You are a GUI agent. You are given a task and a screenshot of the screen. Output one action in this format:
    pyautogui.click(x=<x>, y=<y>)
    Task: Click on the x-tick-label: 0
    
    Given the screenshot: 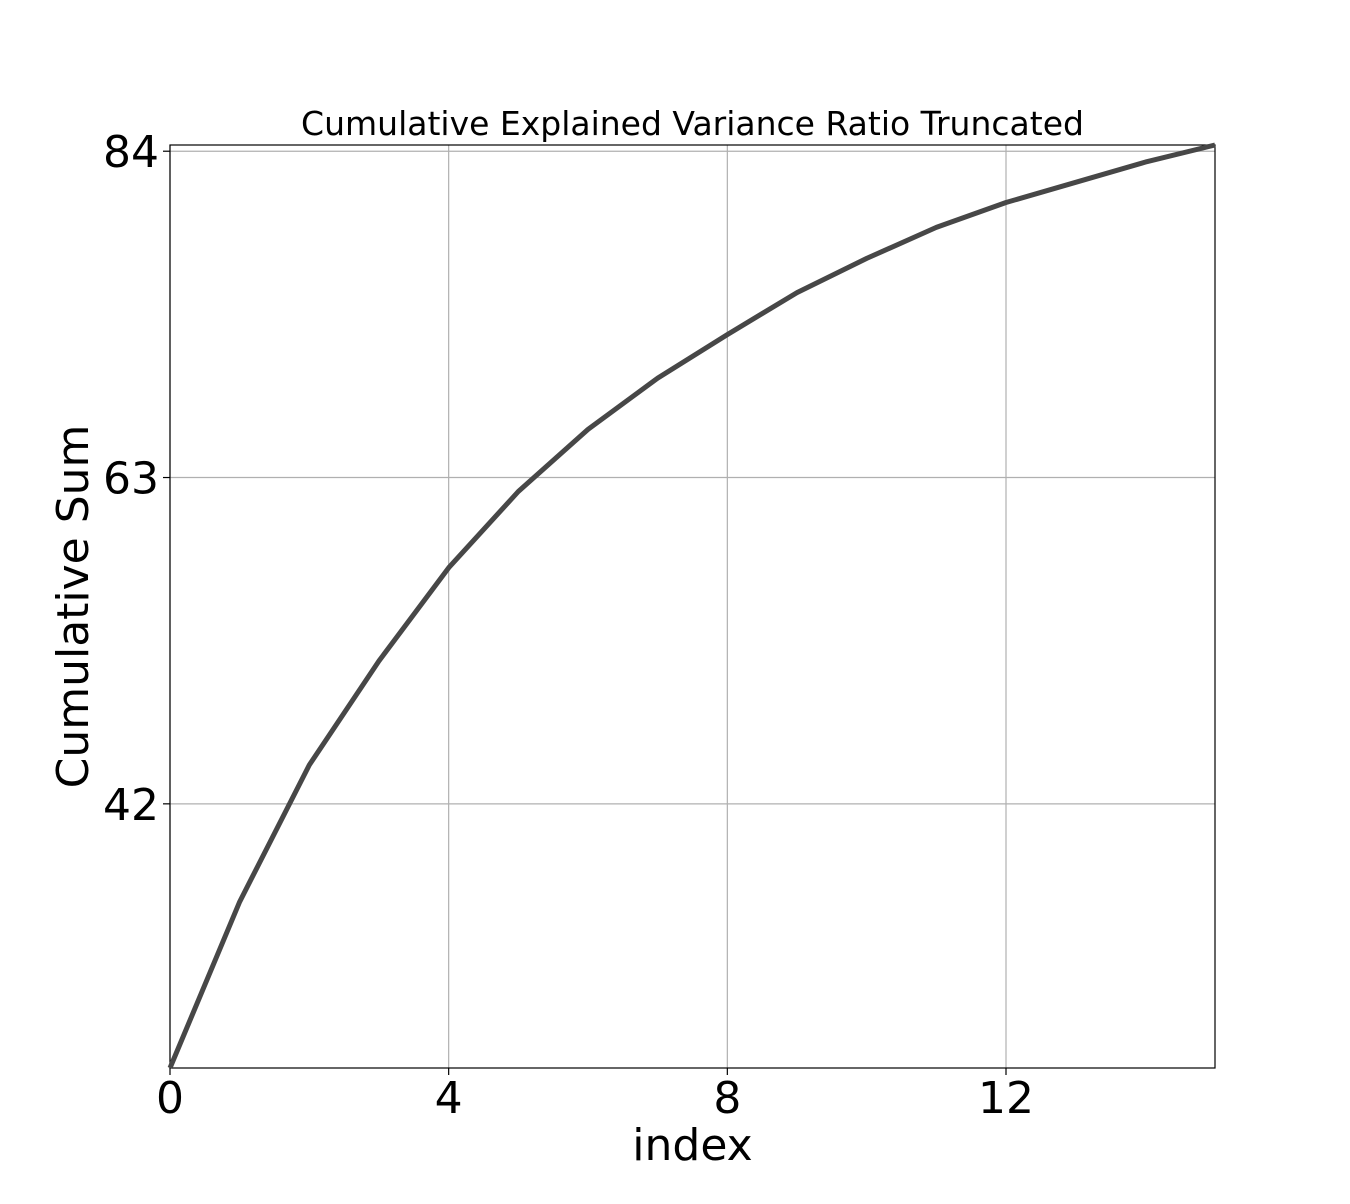 What is the action you would take?
    pyautogui.click(x=170, y=1098)
    